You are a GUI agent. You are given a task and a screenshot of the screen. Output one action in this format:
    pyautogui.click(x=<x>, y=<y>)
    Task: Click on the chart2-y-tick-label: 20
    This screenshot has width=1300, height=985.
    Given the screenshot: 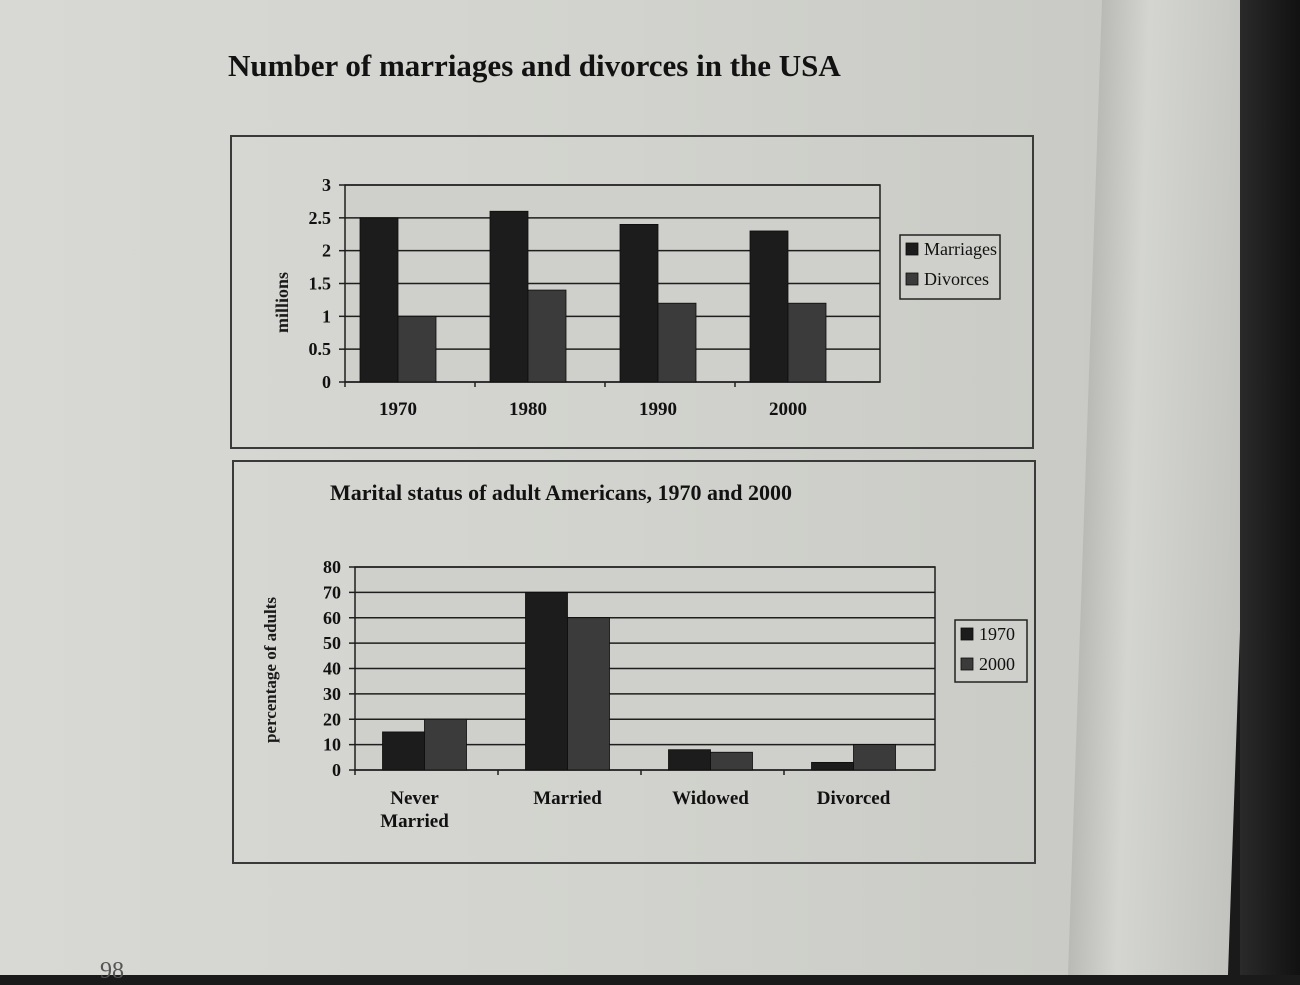 What is the action you would take?
    pyautogui.click(x=332, y=719)
    